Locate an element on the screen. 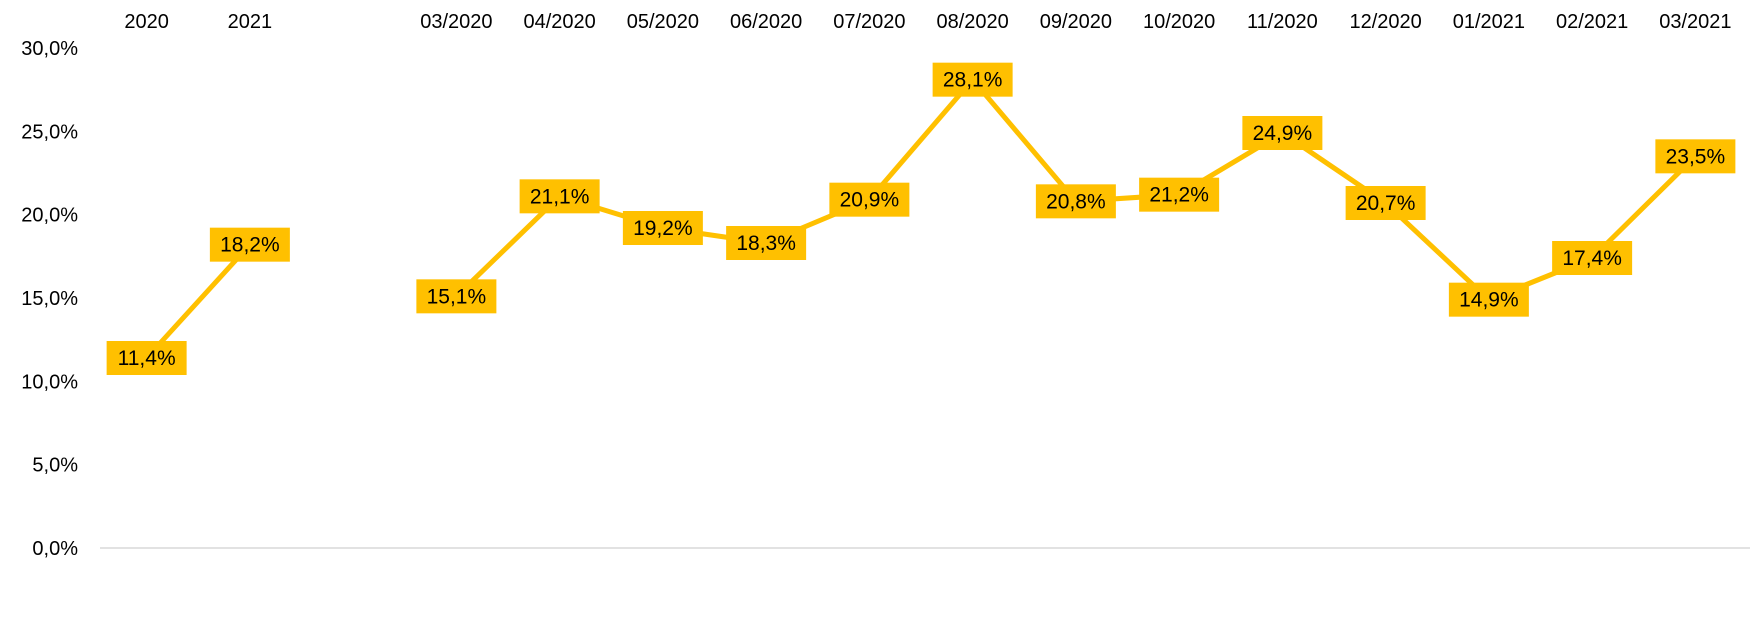 The height and width of the screenshot is (627, 1752). data-label-text: 20,9% is located at coordinates (870, 200).